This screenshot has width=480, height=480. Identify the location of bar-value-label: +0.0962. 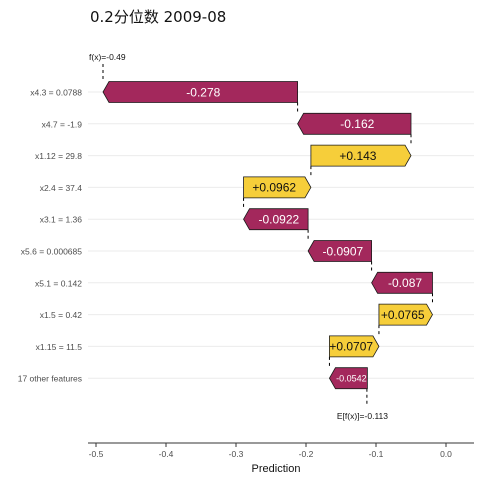
(274, 188).